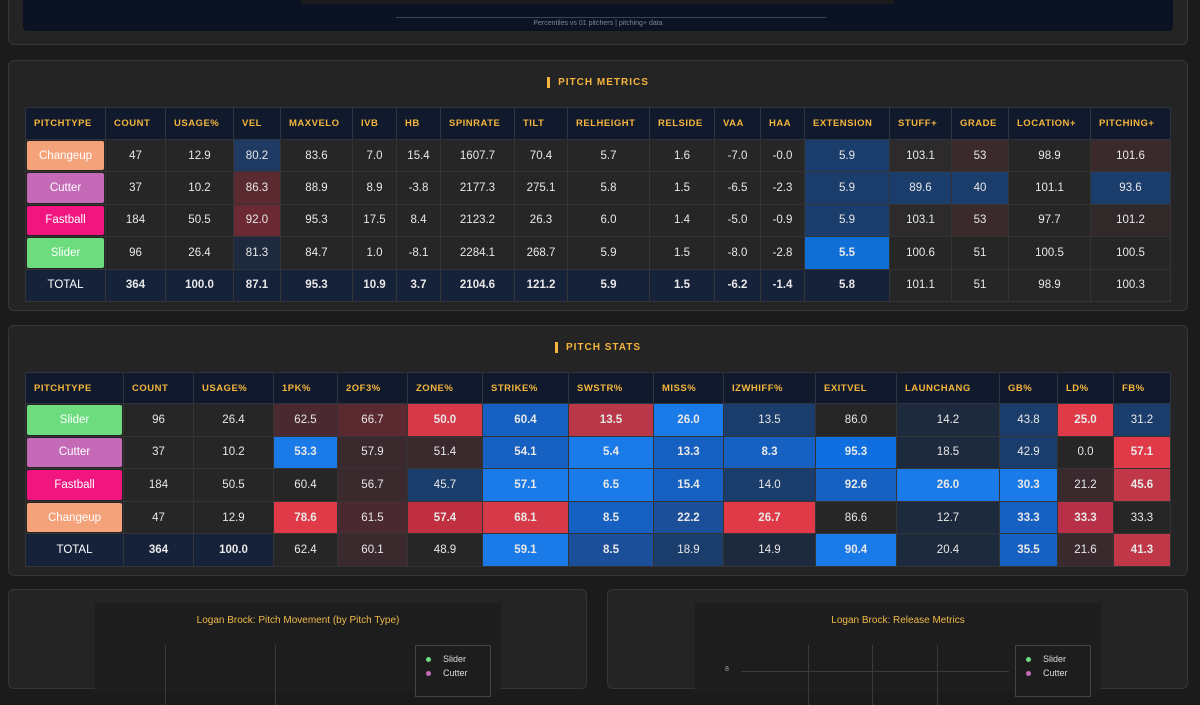 Image resolution: width=1200 pixels, height=705 pixels. Describe the element at coordinates (257, 285) in the screenshot. I see `table-cell: 87.1` at that location.